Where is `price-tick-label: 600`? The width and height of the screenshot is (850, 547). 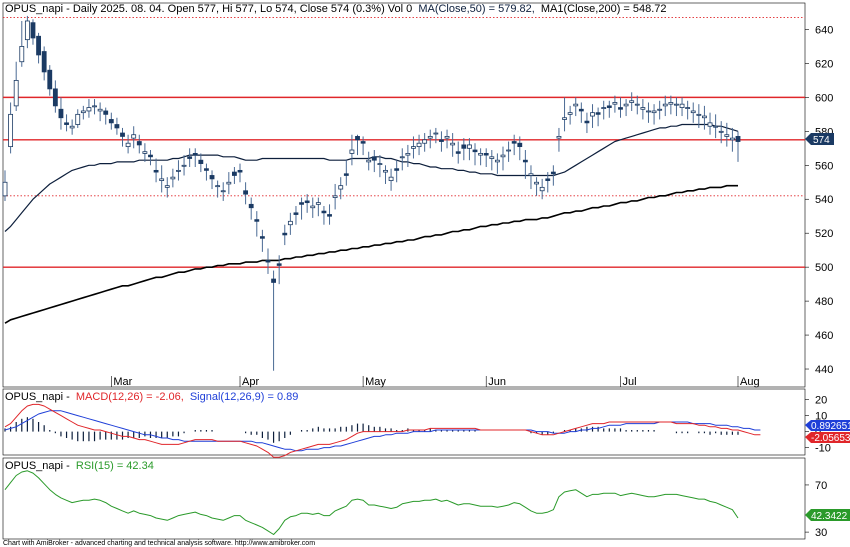
price-tick-label: 600 is located at coordinates (824, 98).